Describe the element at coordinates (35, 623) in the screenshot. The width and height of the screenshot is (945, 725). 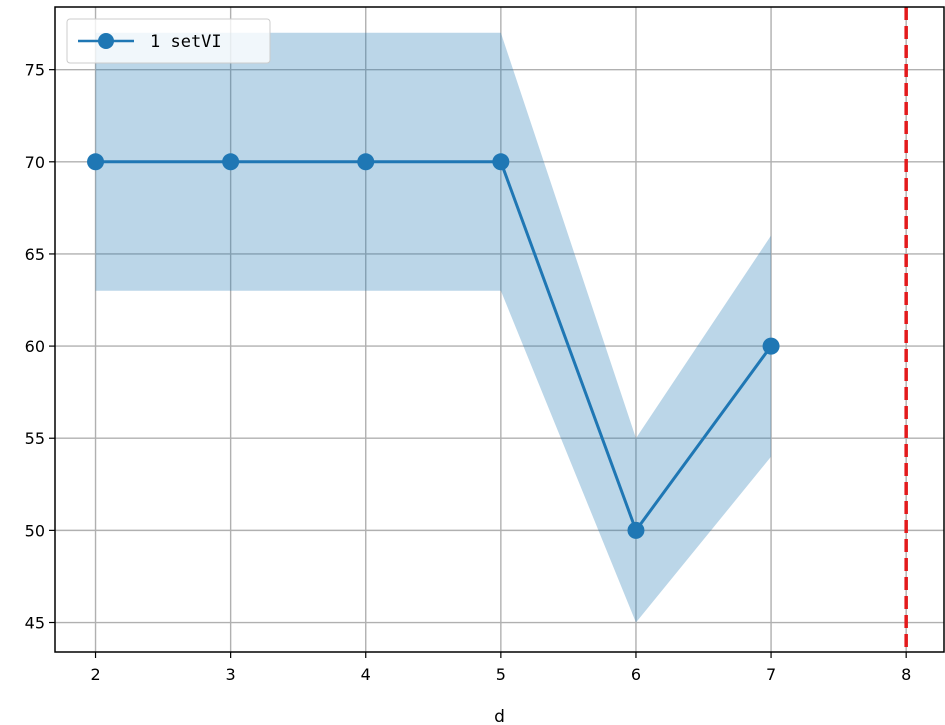
I see `y-tick-label: 45` at that location.